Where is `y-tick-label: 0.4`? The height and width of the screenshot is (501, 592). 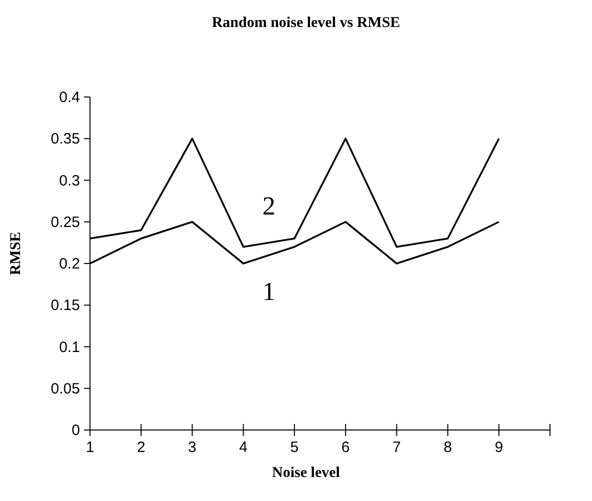
y-tick-label: 0.4 is located at coordinates (69, 97).